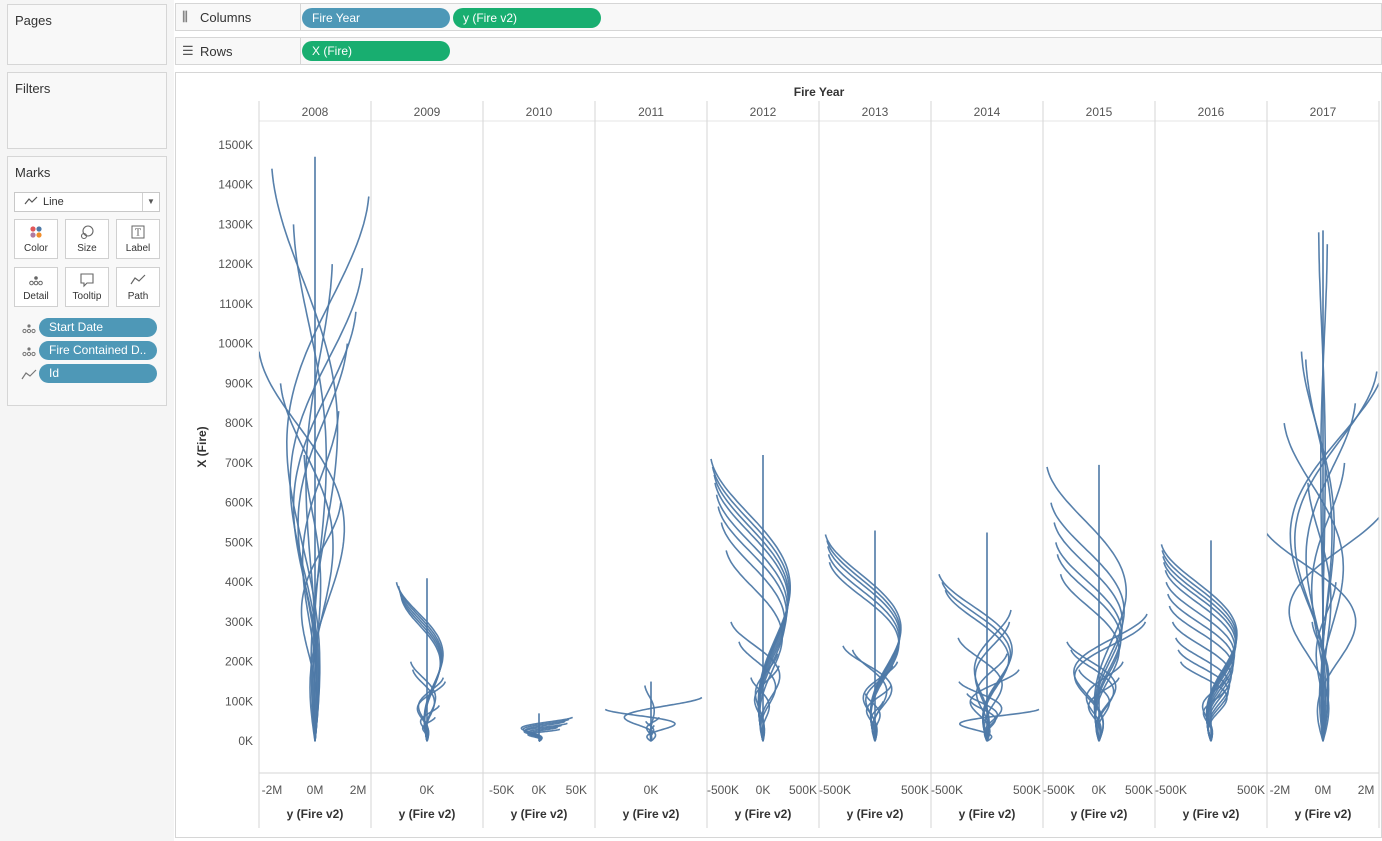  What do you see at coordinates (98, 373) in the screenshot?
I see `marks-field-id: Id` at bounding box center [98, 373].